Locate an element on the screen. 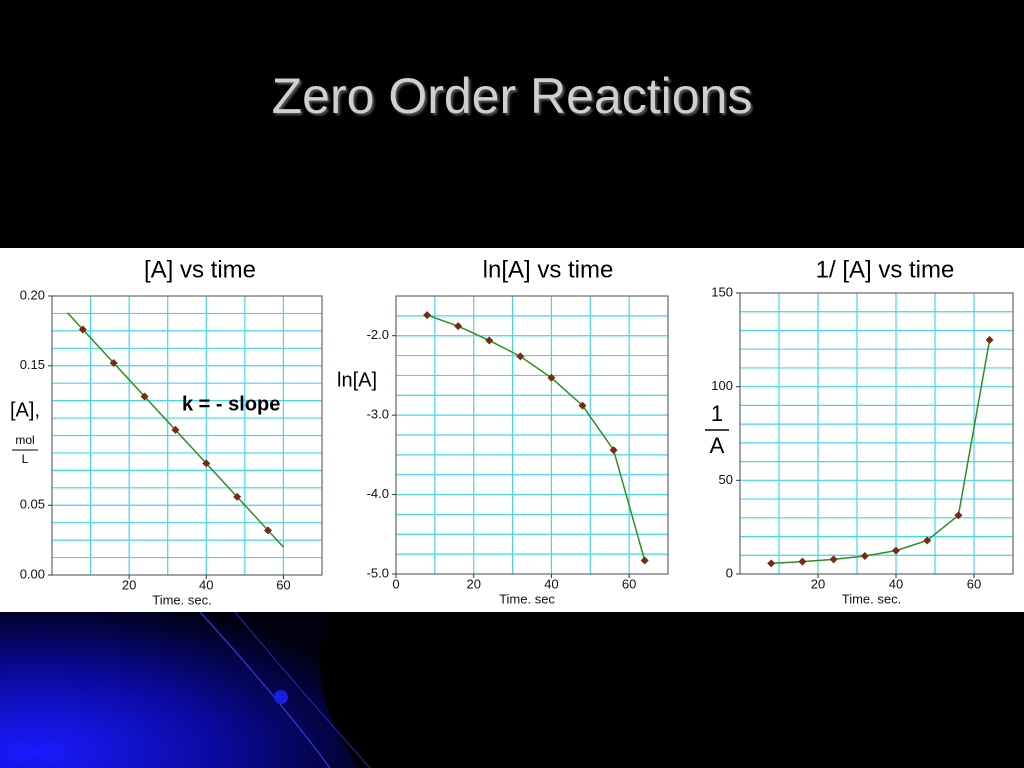  chart-title: ln[A] vs time is located at coordinates (548, 269).